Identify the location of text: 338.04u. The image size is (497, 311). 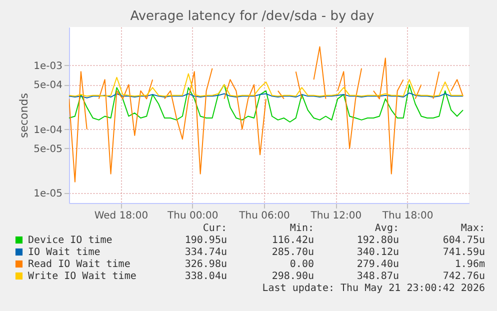
(205, 276).